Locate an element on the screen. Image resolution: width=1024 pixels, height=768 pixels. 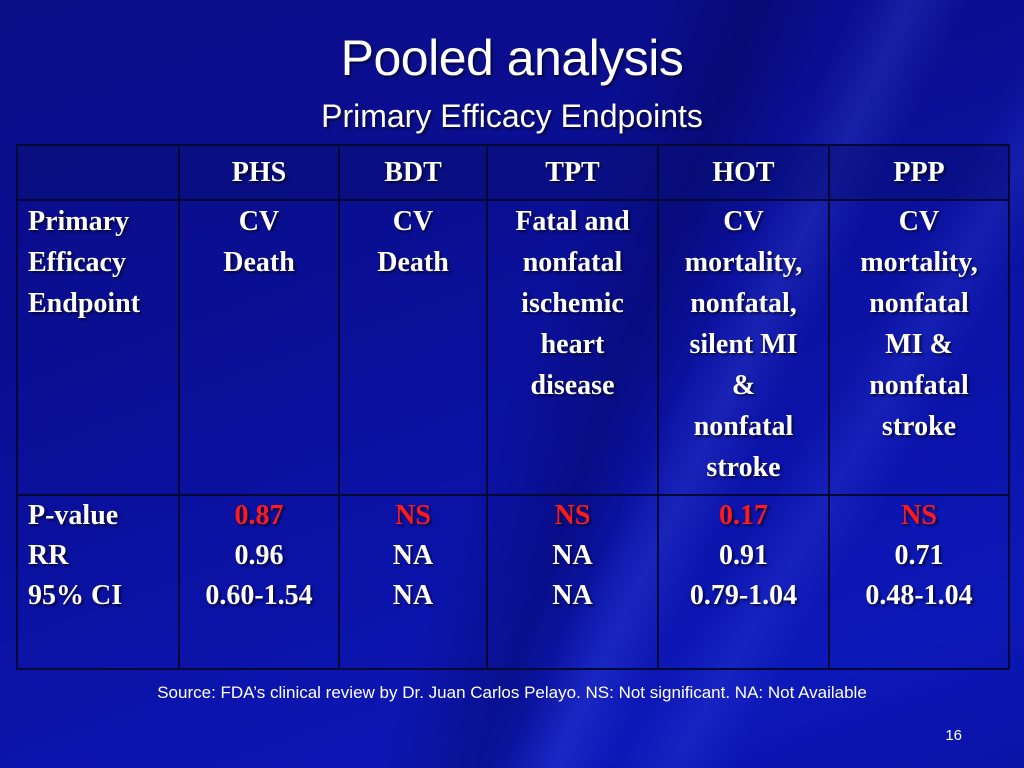
label-rr: RR is located at coordinates (48, 555).